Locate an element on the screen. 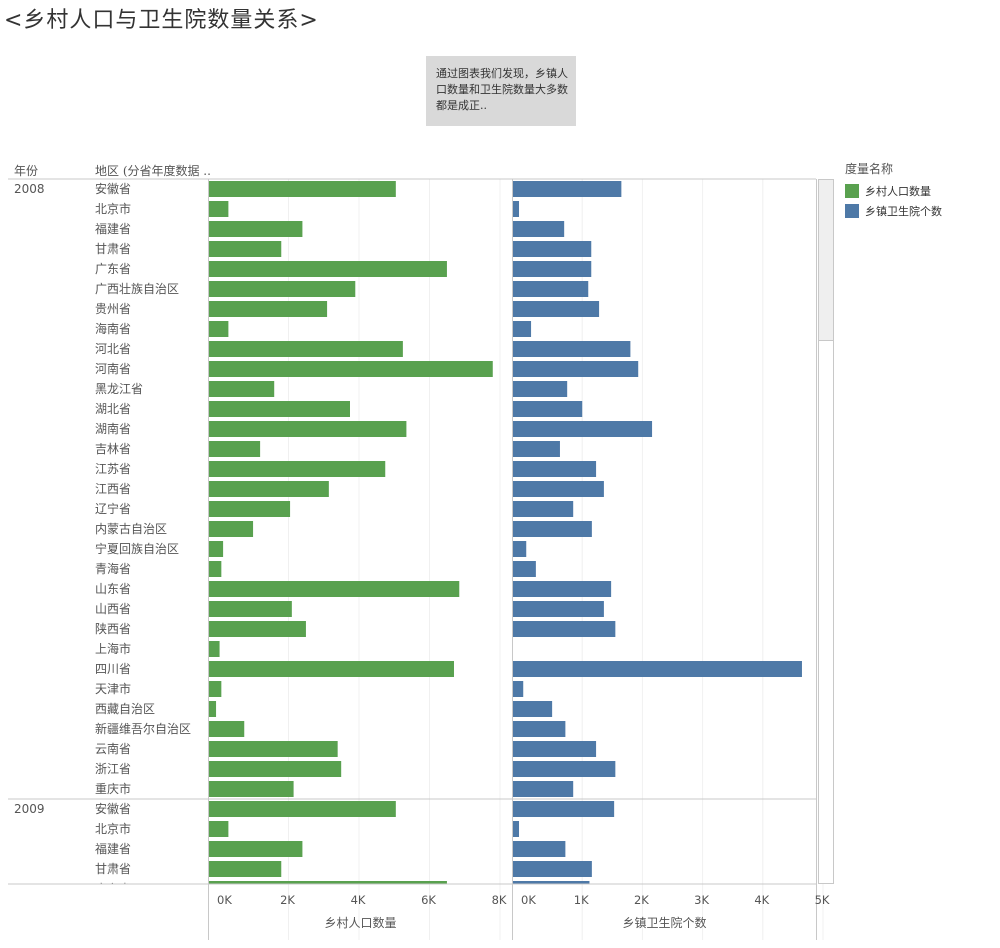 The height and width of the screenshot is (948, 1000). legend-label-health-centers: 乡镇卫生院个数 is located at coordinates (903, 211).